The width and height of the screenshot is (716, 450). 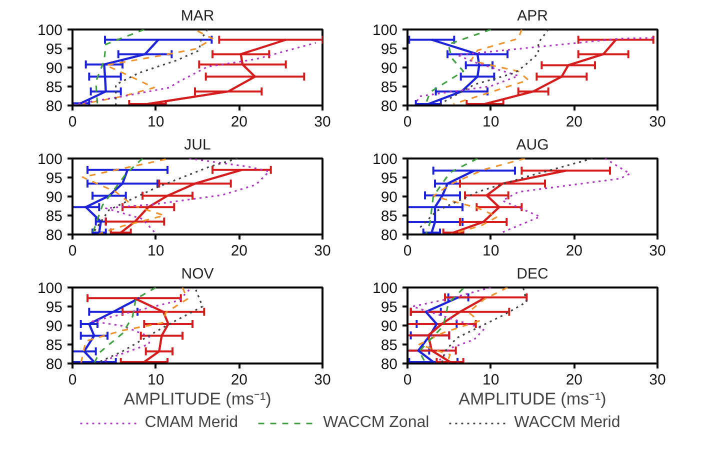 What do you see at coordinates (567, 423) in the screenshot?
I see `legend-label: WACCM Merid` at bounding box center [567, 423].